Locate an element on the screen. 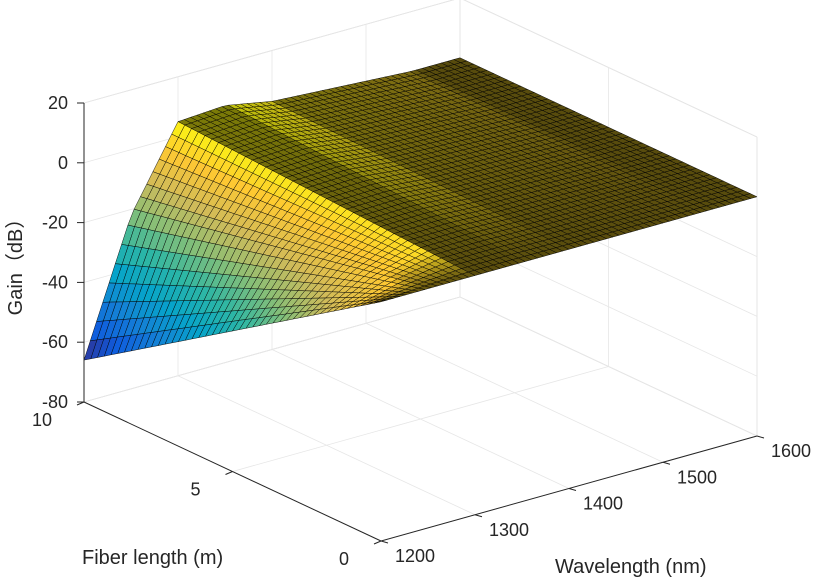 Image resolution: width=825 pixels, height=580 pixels. x-tick-label: 1300 is located at coordinates (509, 530).